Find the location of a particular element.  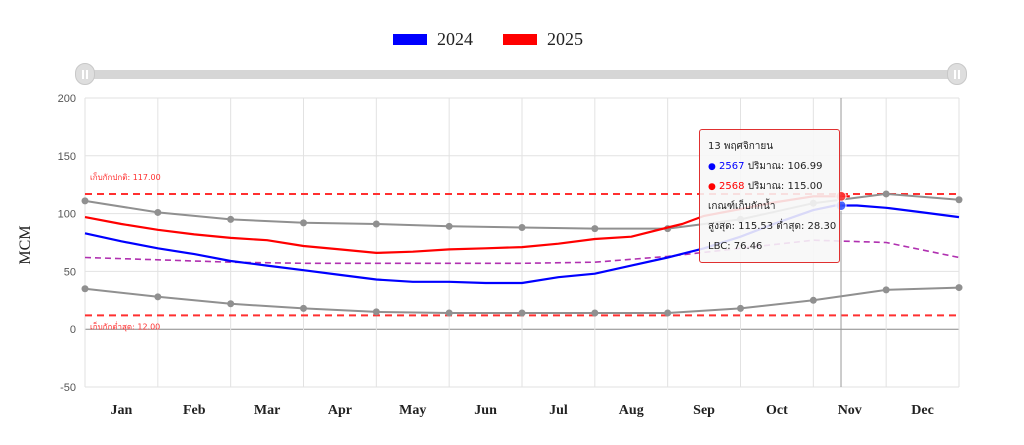

y-tick-label: -50 is located at coordinates (68, 388).